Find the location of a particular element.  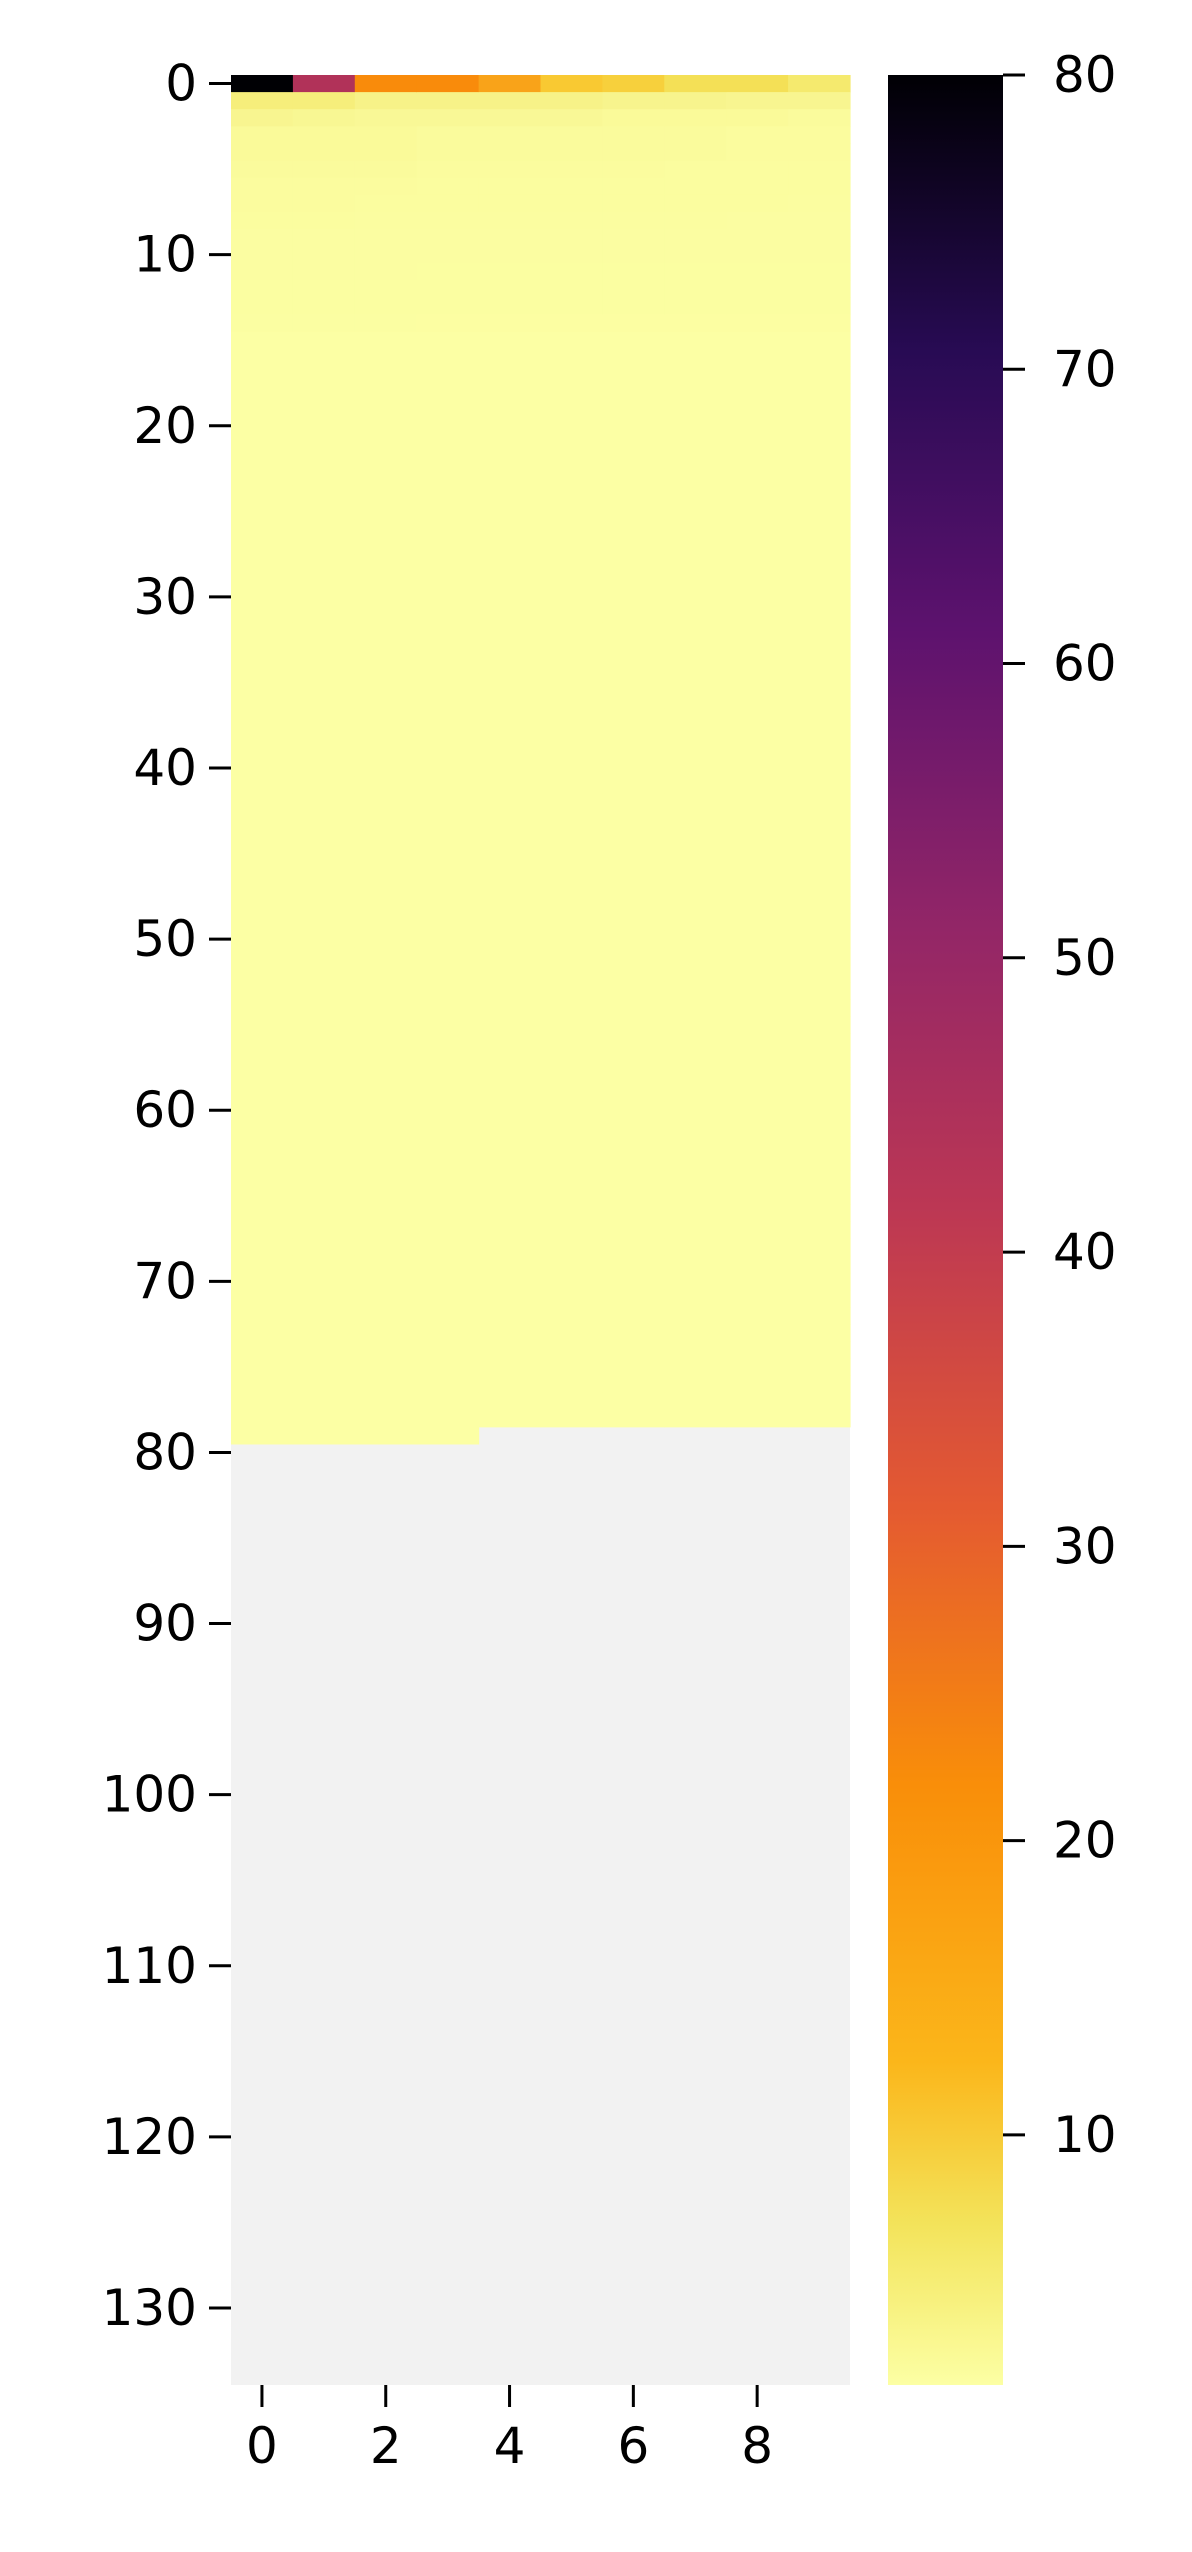

y-tick-label: 50 is located at coordinates (165, 939).